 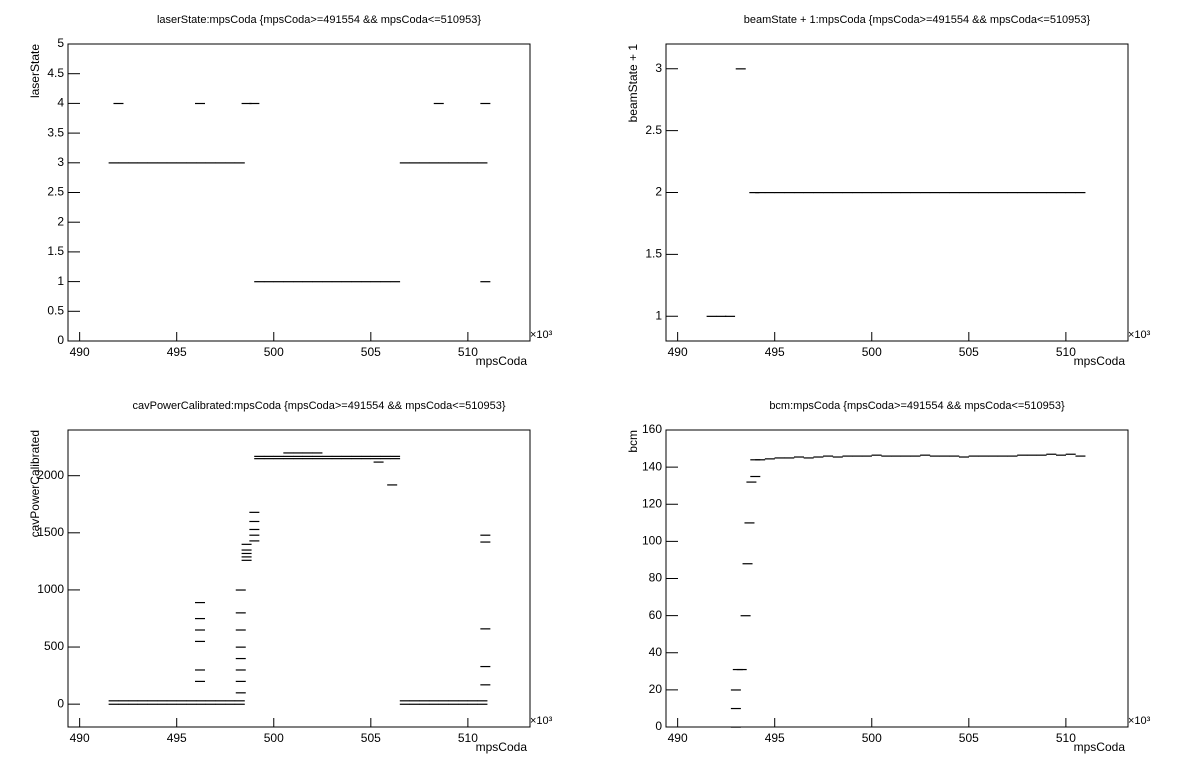 I want to click on x-tick-label: 500, so click(x=274, y=352).